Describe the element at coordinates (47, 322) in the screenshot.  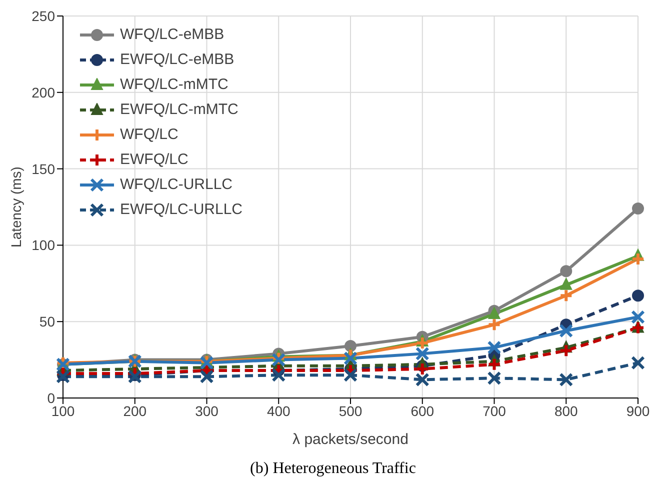
I see `y-tick-label: 50` at that location.